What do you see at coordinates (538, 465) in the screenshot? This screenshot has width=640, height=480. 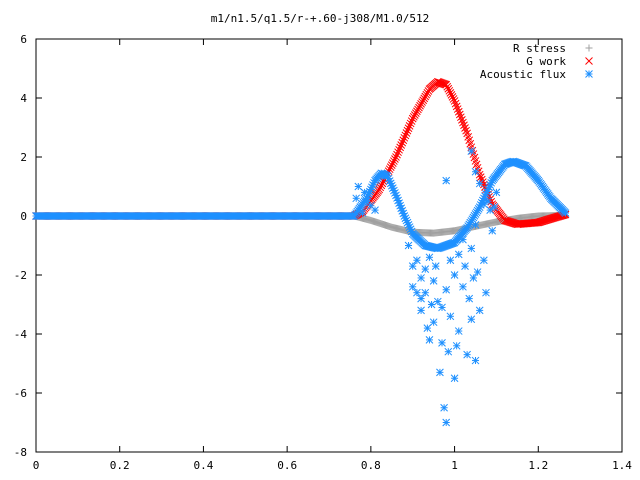 I see `x-tick-label: 1.2` at bounding box center [538, 465].